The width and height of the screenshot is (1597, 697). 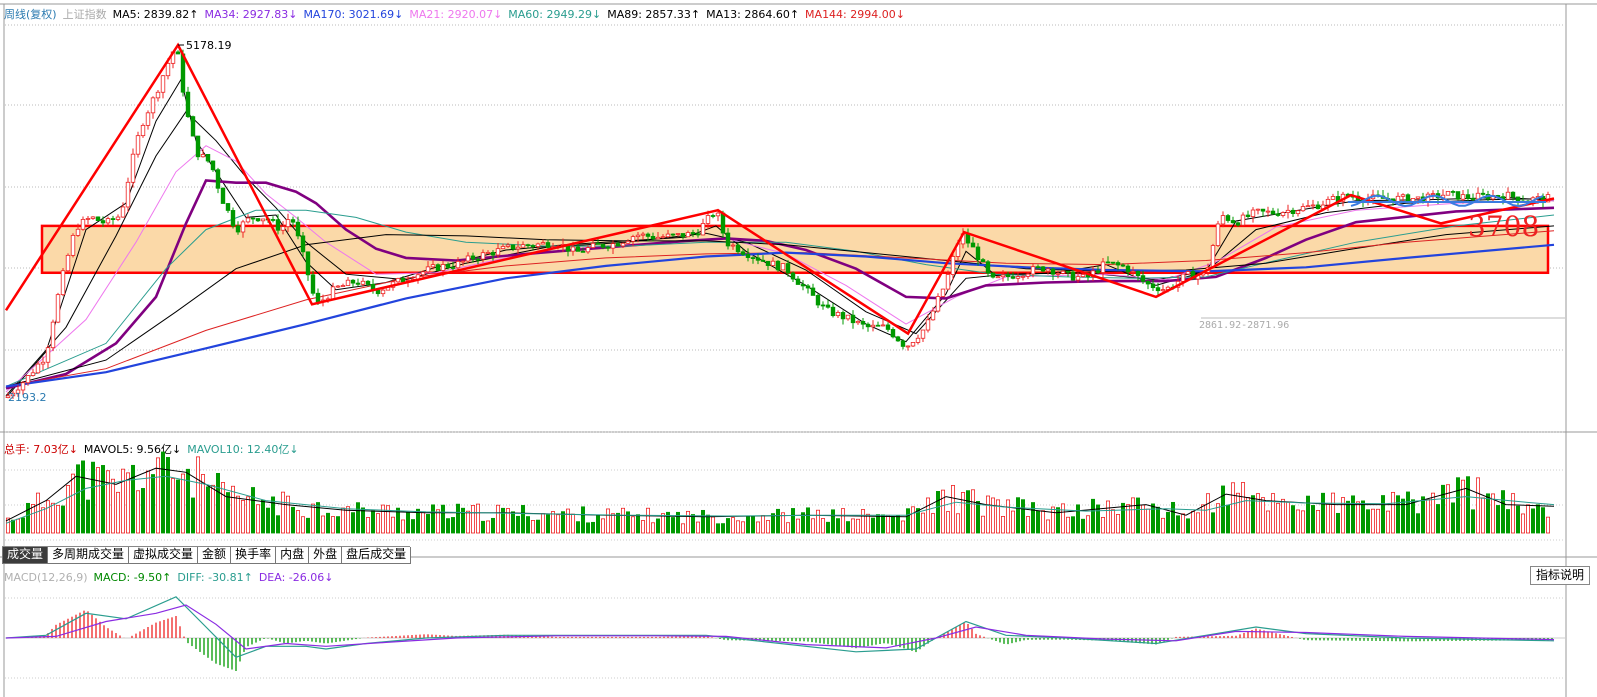 What do you see at coordinates (25, 555) in the screenshot?
I see `tab-0: 成交量` at bounding box center [25, 555].